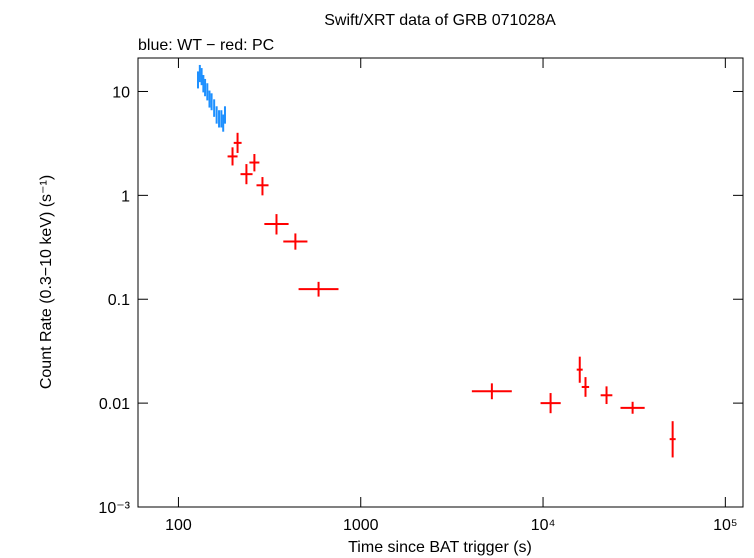 This screenshot has width=754, height=558. Describe the element at coordinates (206, 45) in the screenshot. I see `chart-subtitle: blue: WT − red: PC` at that location.